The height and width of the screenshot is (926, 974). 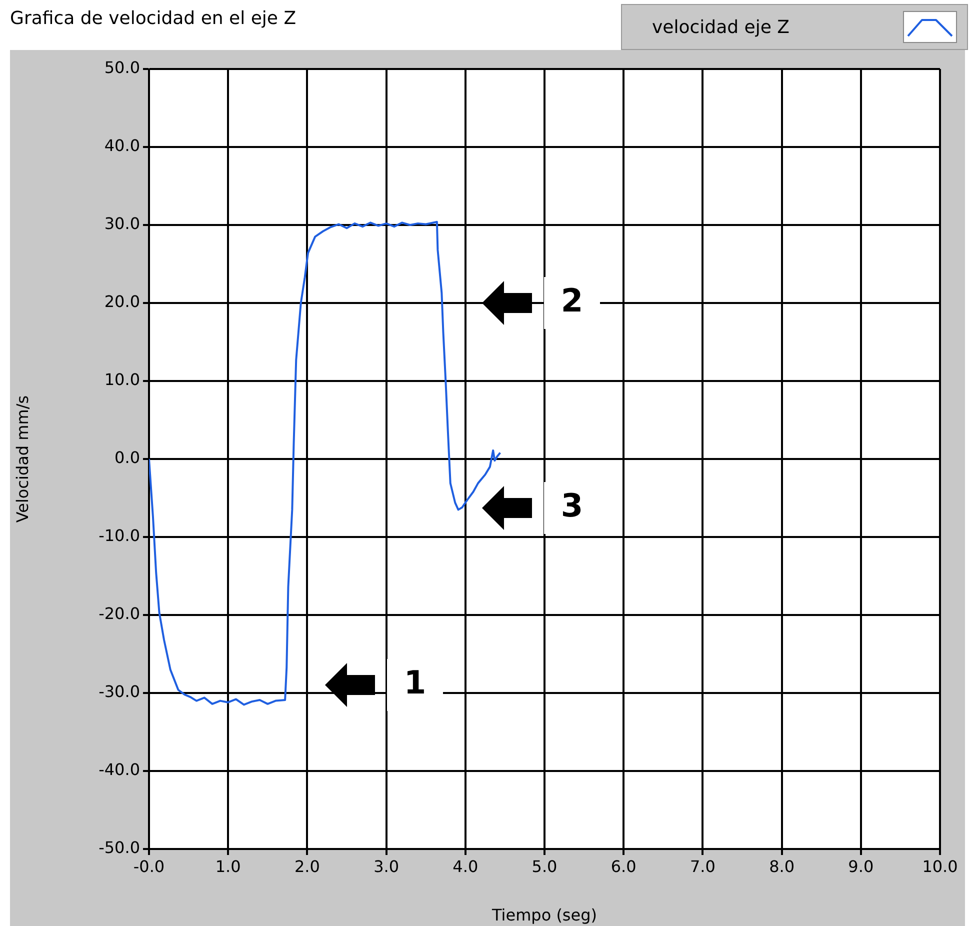 What do you see at coordinates (122, 302) in the screenshot?
I see `y-tick-label: 20.0` at bounding box center [122, 302].